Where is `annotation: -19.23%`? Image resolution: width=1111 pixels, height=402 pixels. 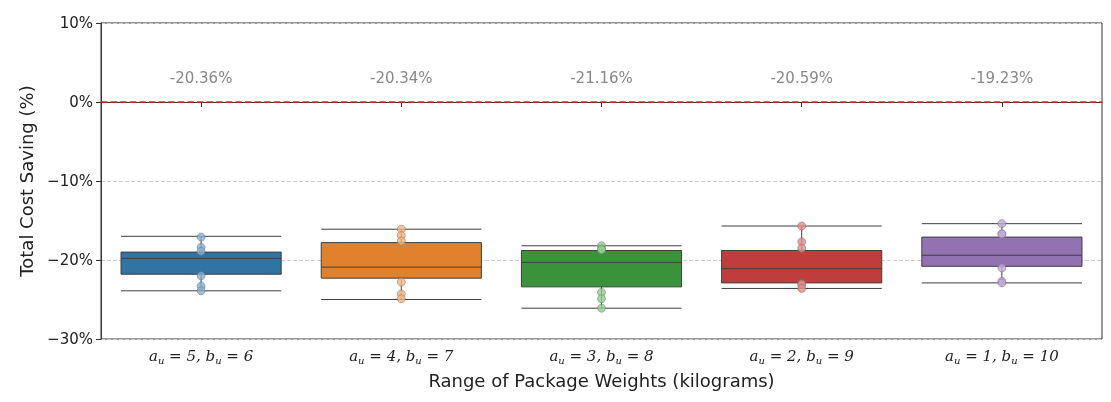
annotation: -19.23% is located at coordinates (1002, 78).